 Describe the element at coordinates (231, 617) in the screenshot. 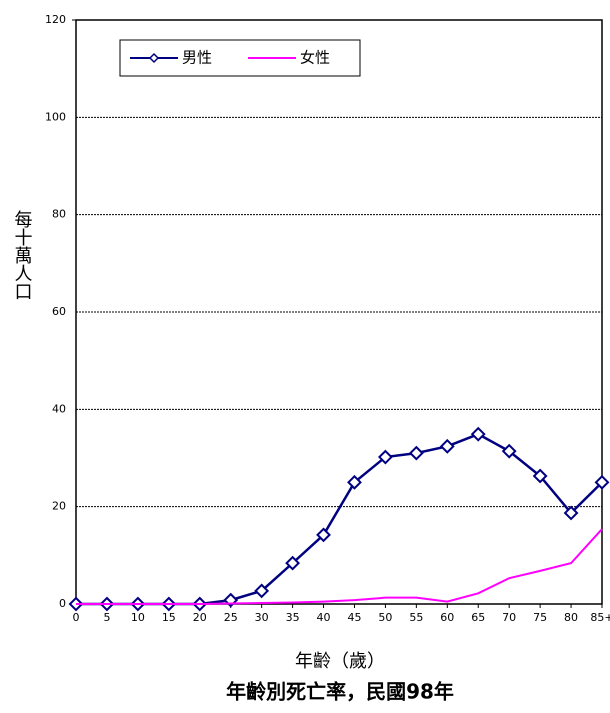

I see `x-tick-label: 25` at that location.